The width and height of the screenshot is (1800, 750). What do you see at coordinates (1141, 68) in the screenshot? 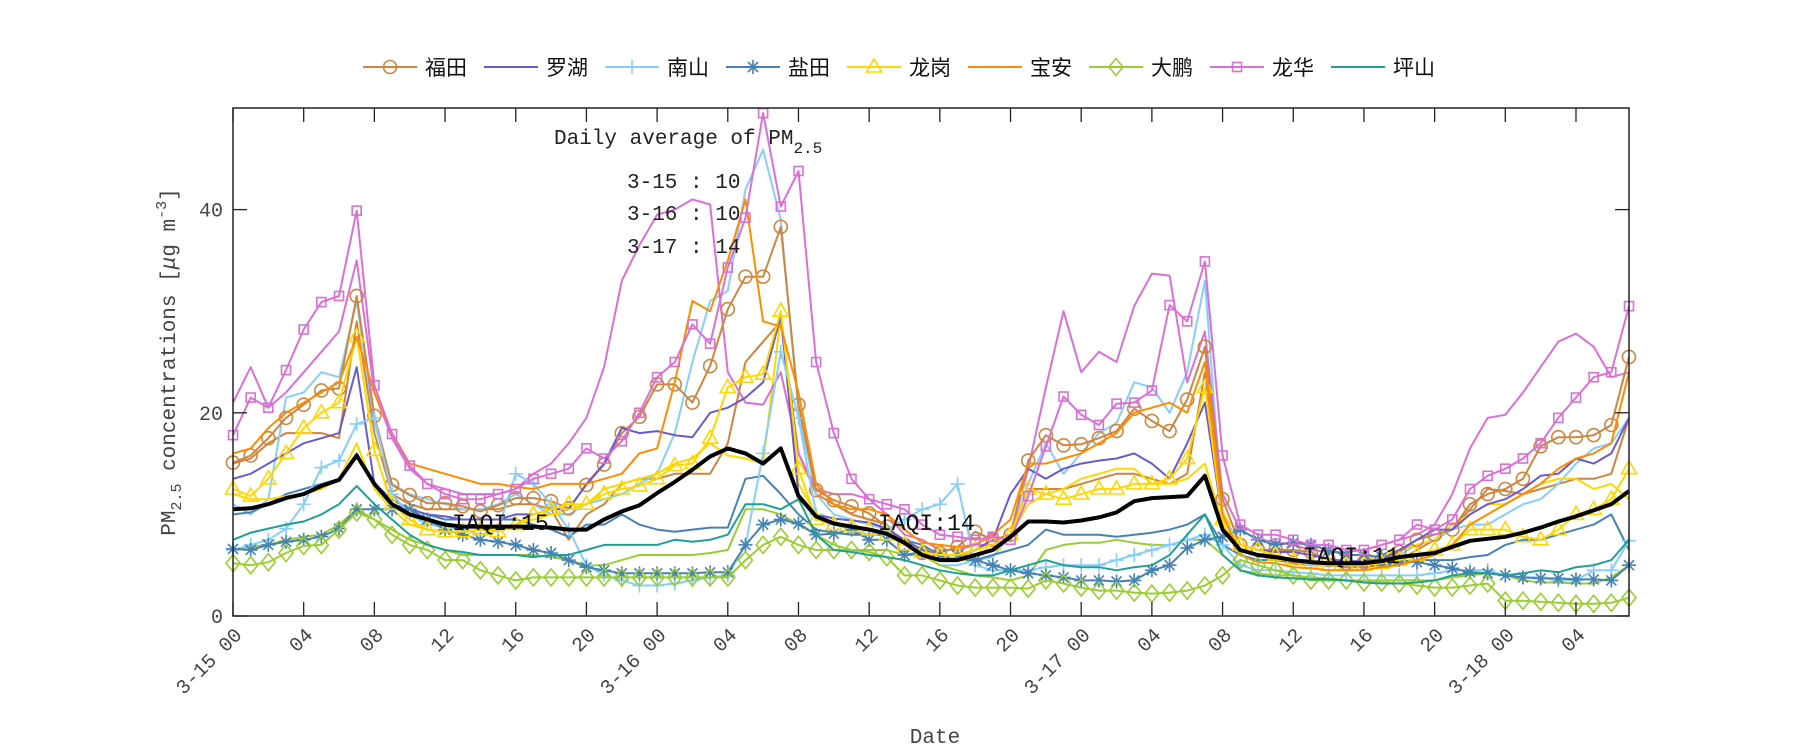
I see `legend-item-6: 大鹏` at bounding box center [1141, 68].